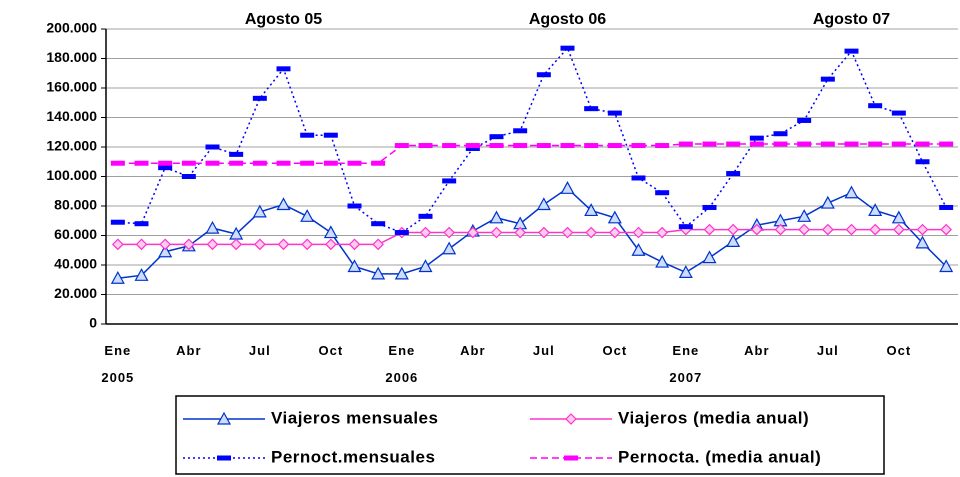  Describe the element at coordinates (71, 146) in the screenshot. I see `y-tick-label: 120.000` at that location.